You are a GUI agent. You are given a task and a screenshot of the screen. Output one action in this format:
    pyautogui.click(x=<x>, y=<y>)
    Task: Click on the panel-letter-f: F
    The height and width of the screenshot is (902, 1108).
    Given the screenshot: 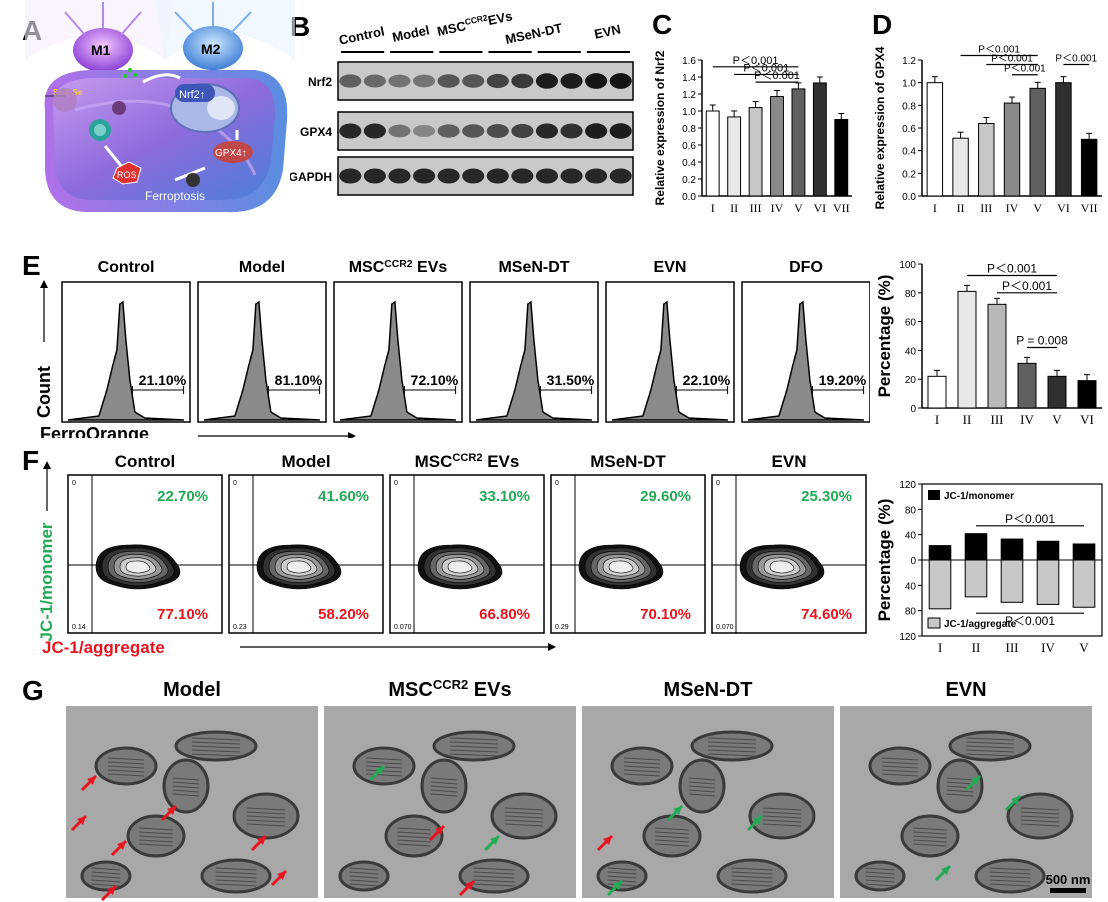 What is the action you would take?
    pyautogui.click(x=30, y=460)
    